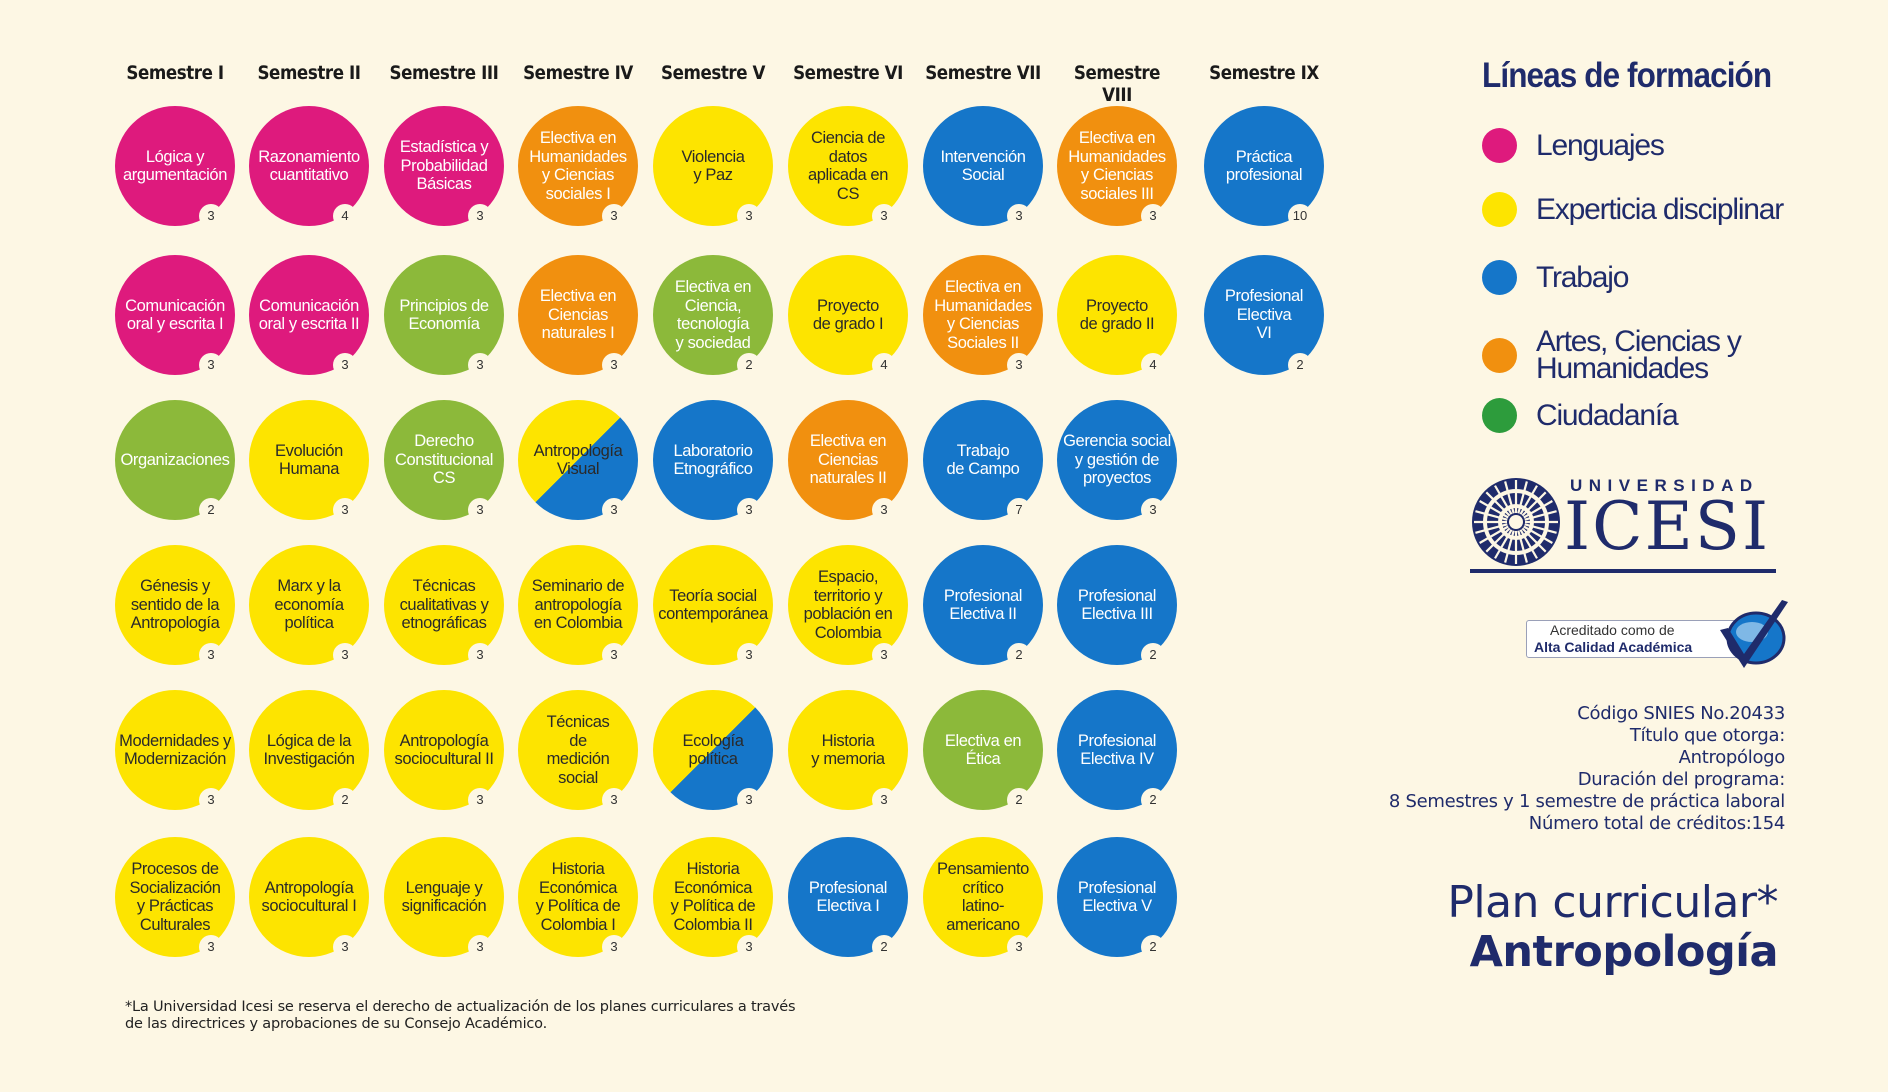 The width and height of the screenshot is (1888, 1092). I want to click on semester-header-5: Semestre V, so click(713, 73).